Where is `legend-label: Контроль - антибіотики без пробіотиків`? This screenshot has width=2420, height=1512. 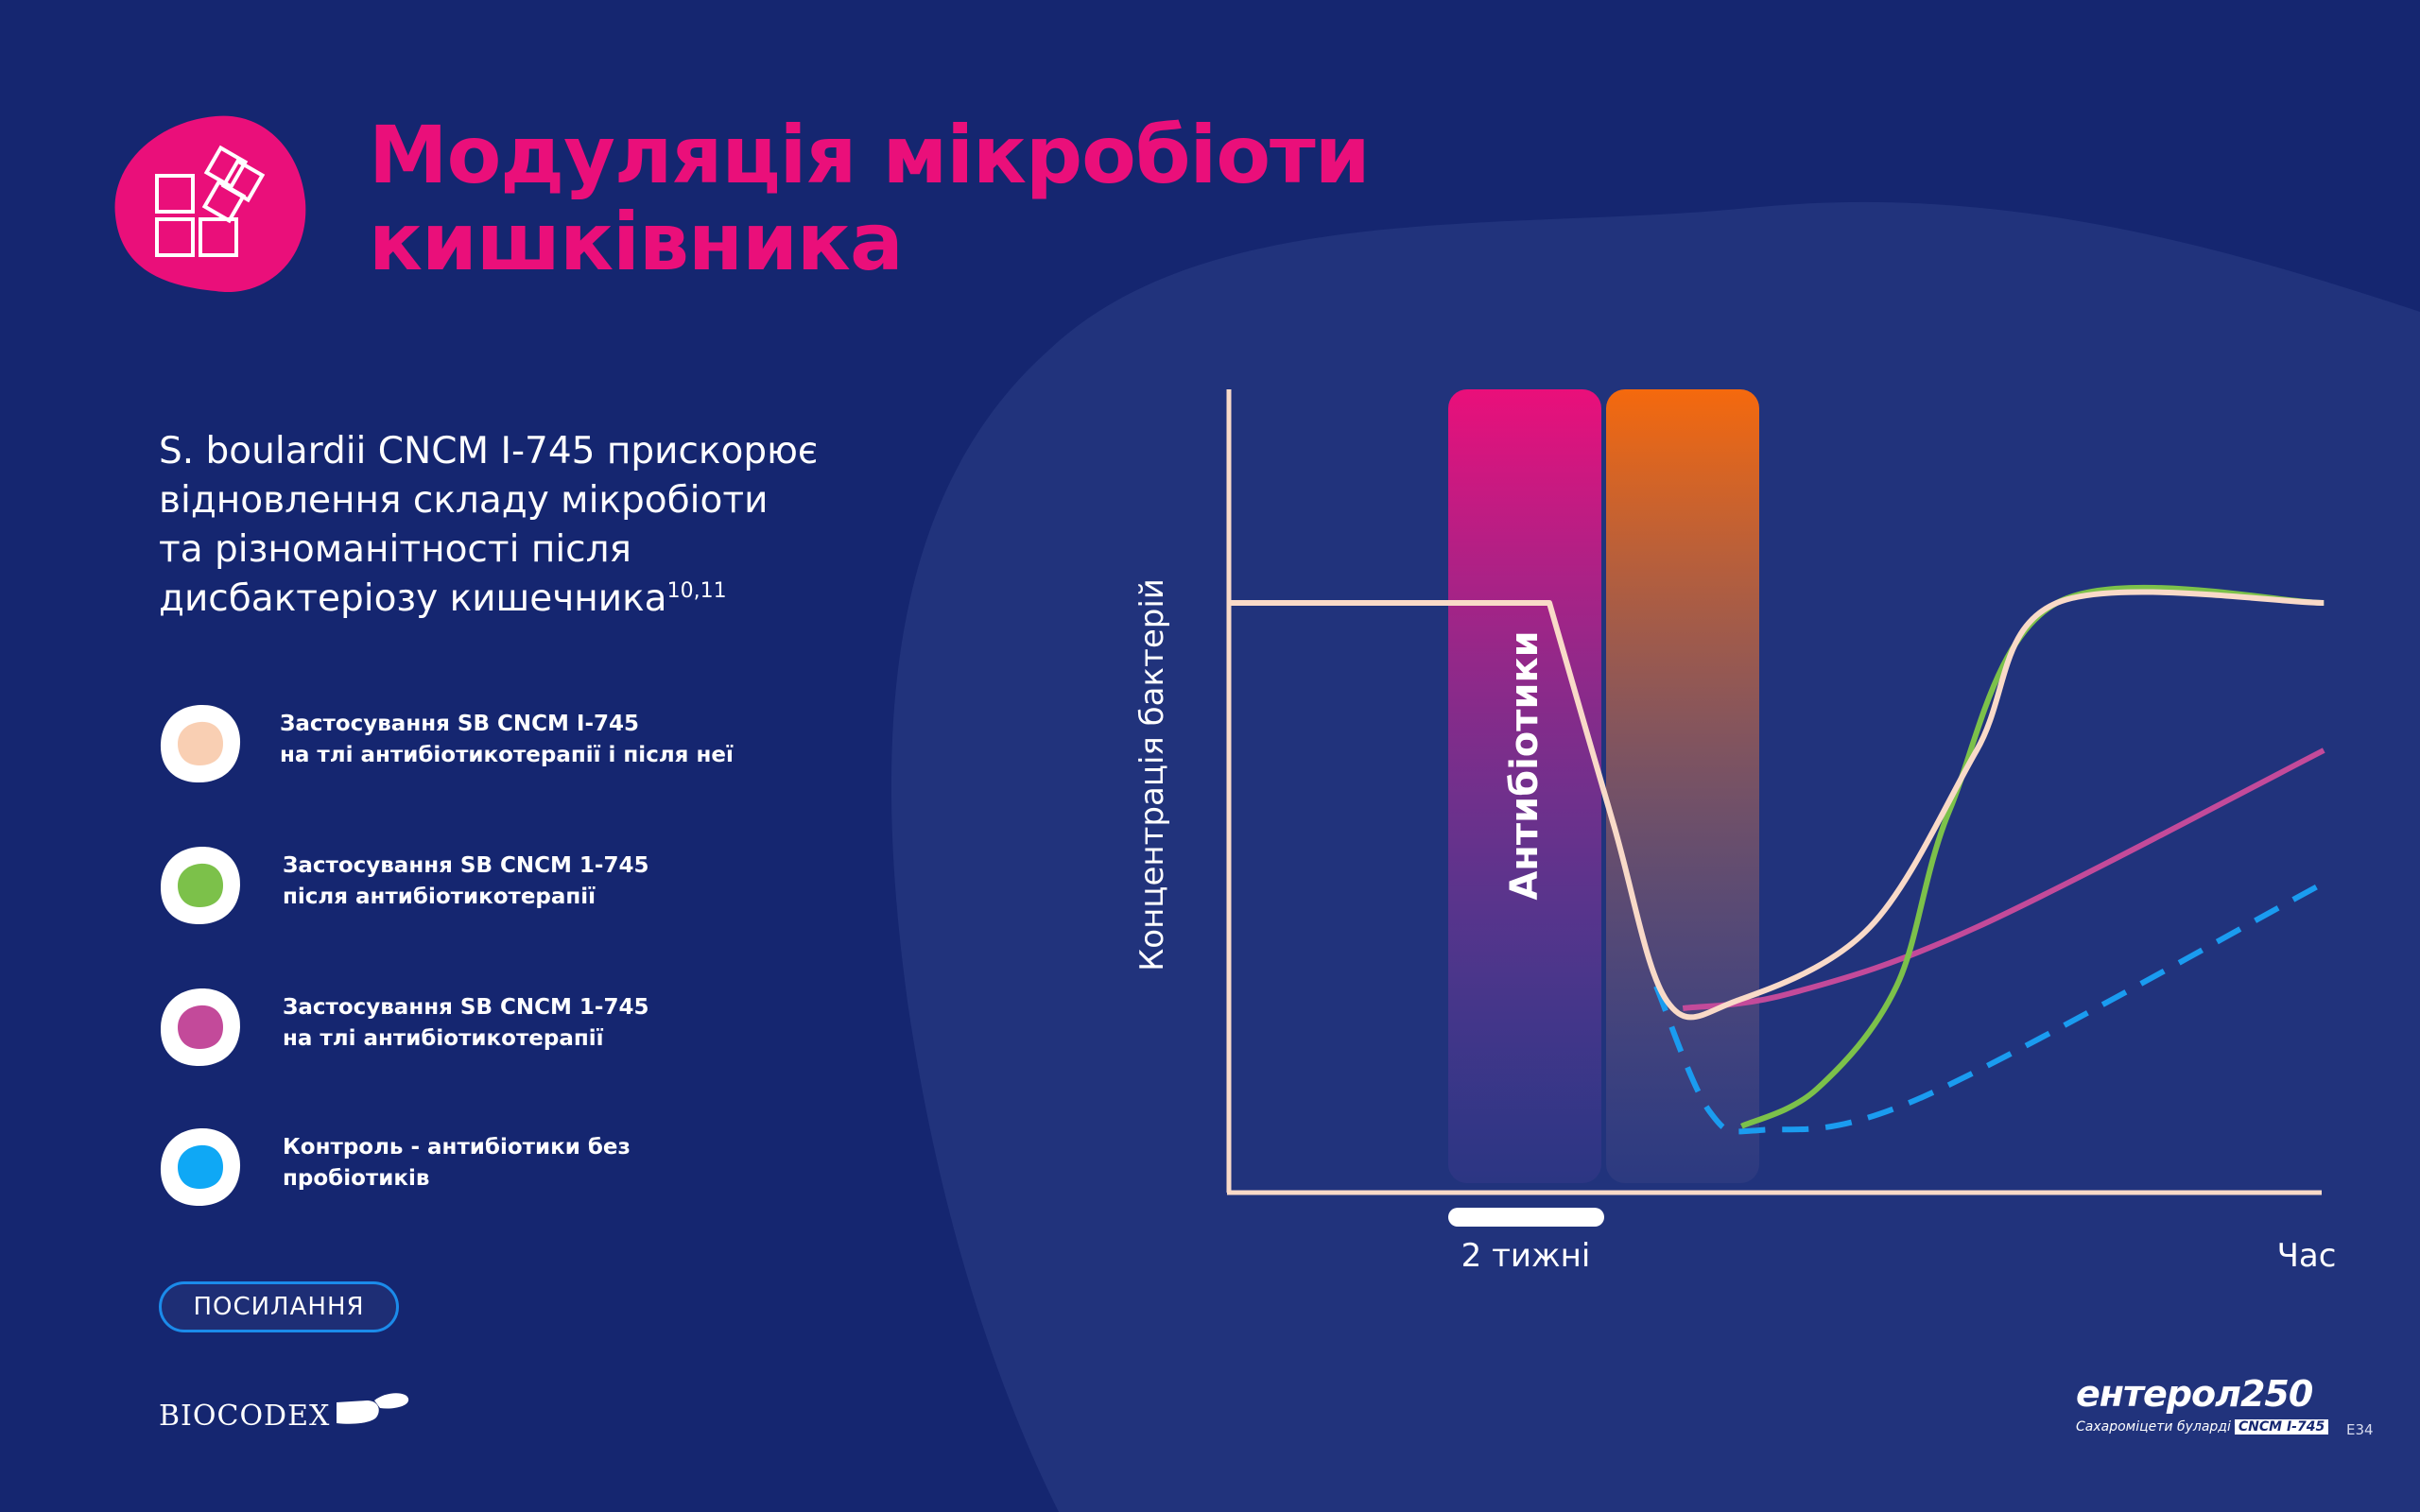
legend-label: Контроль - антибіотики без пробіотиків is located at coordinates (457, 1163).